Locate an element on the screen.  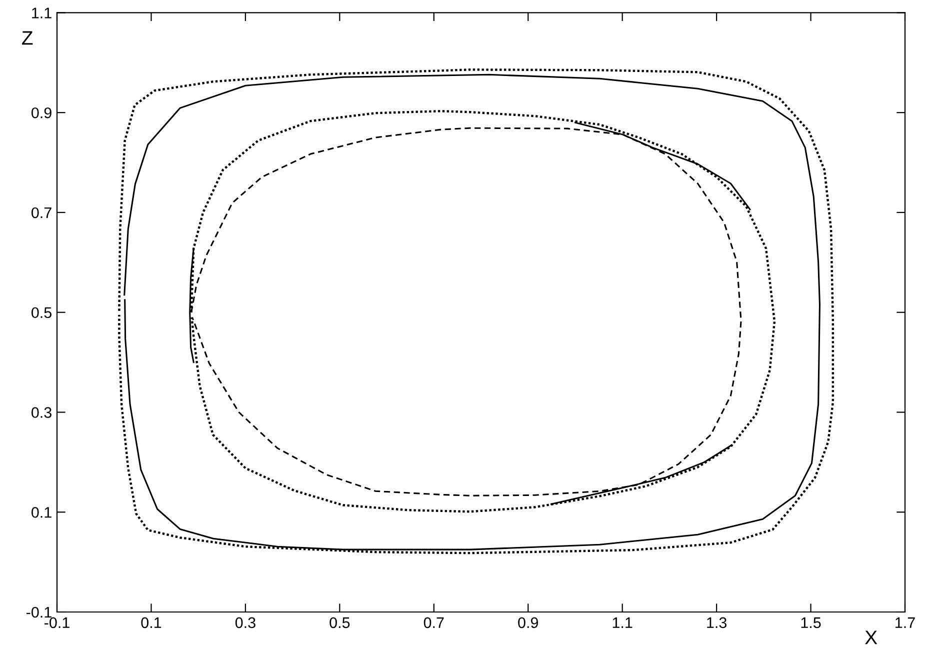
x-axis-title: X is located at coordinates (871, 637).